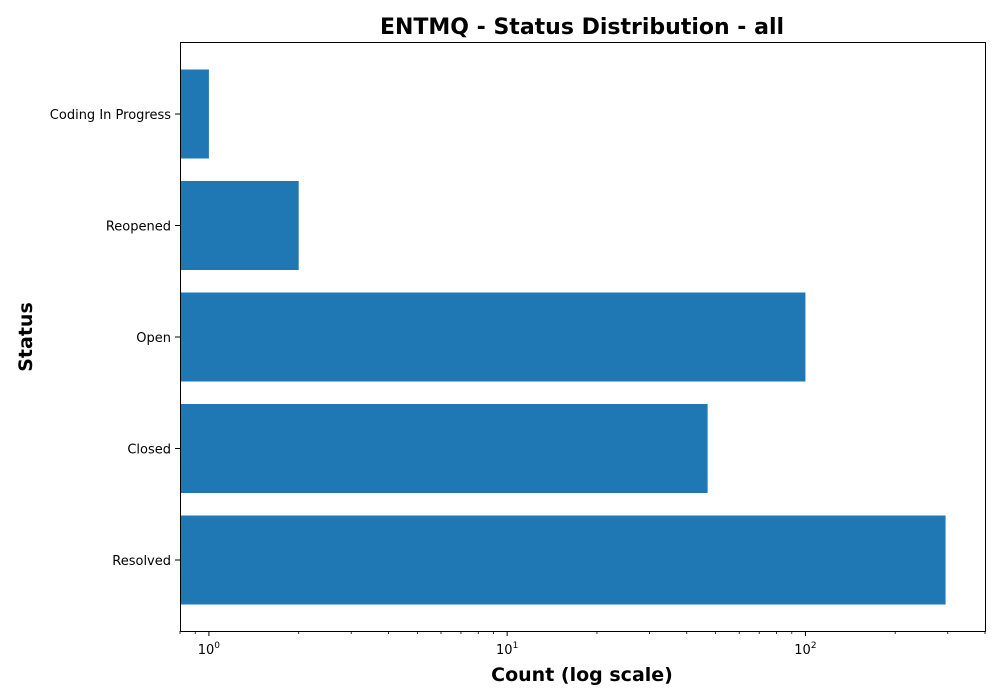 The height and width of the screenshot is (700, 1000). What do you see at coordinates (141, 561) in the screenshot?
I see `y-tick-label: Resolved` at bounding box center [141, 561].